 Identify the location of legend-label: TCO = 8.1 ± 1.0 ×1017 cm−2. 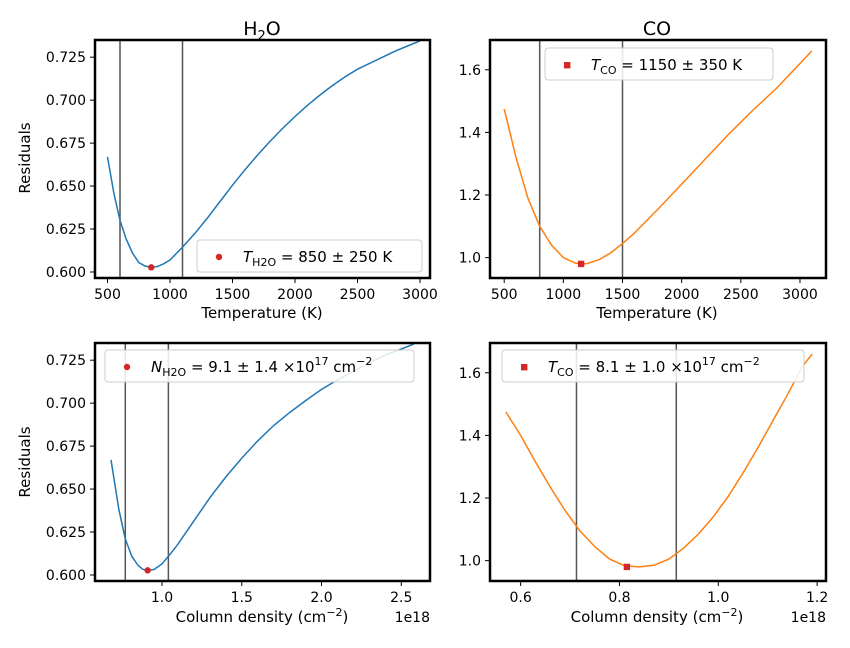
(654, 367).